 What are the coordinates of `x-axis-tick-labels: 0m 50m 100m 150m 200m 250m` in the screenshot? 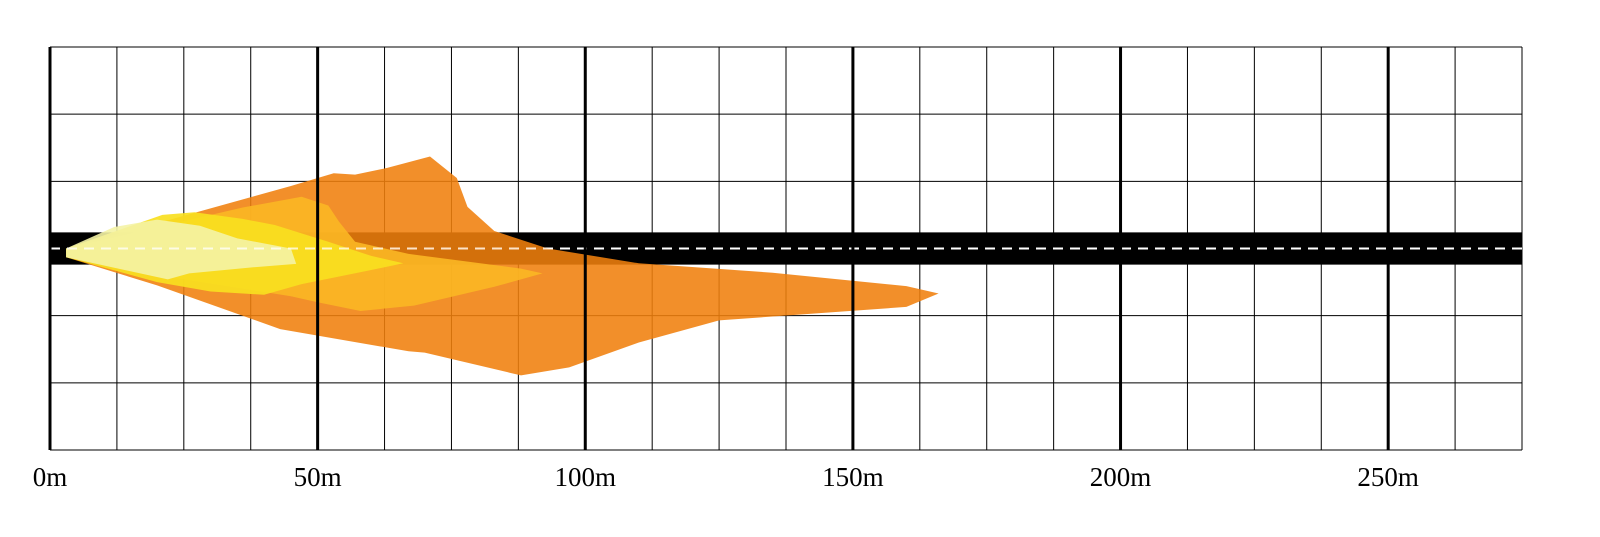 It's located at (726, 477).